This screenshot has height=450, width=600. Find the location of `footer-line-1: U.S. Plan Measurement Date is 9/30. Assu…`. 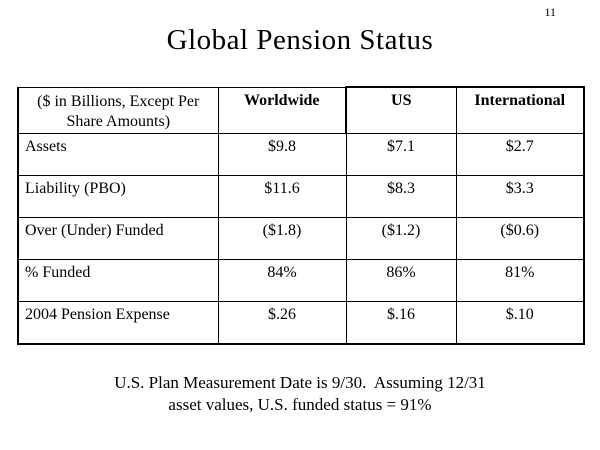

footer-line-1: U.S. Plan Measurement Date is 9/30. Assu… is located at coordinates (300, 382).